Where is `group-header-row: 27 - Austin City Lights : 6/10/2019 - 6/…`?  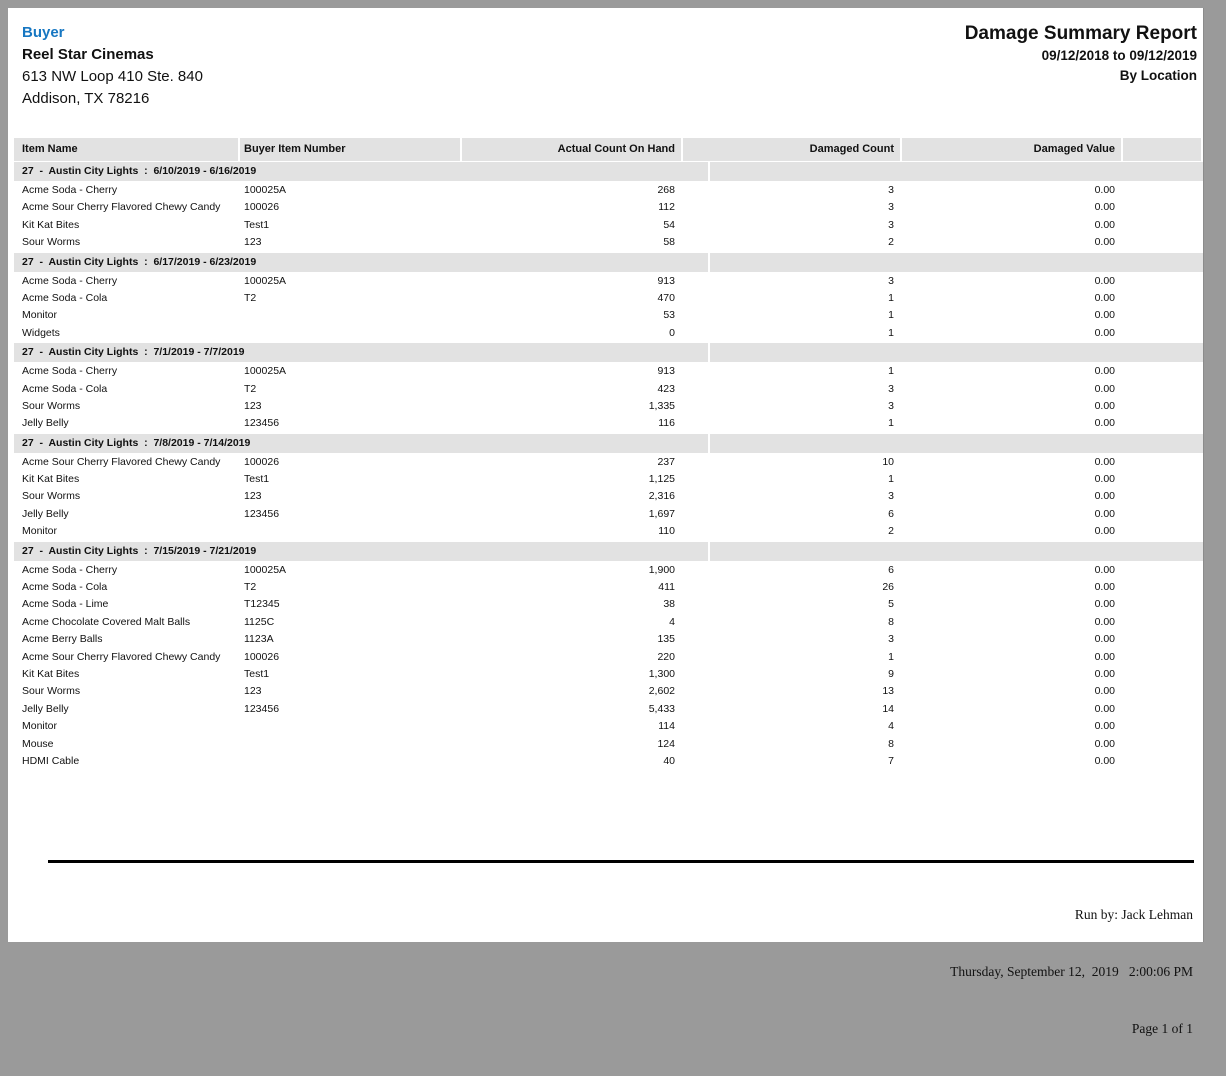
group-header-row: 27 - Austin City Lights : 6/10/2019 - 6/… is located at coordinates (608, 171).